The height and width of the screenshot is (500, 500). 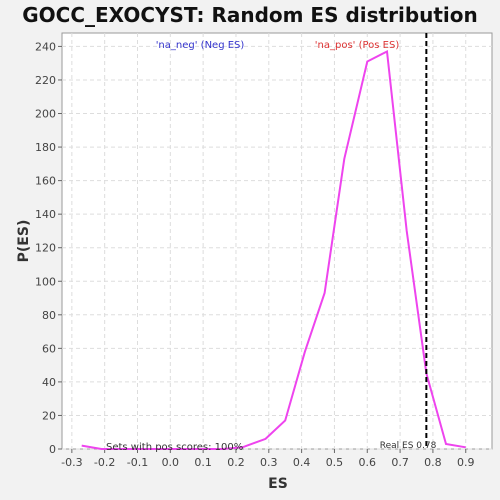 I want to click on neg-annotation: 'na_neg' (Neg ES), so click(x=200, y=45).